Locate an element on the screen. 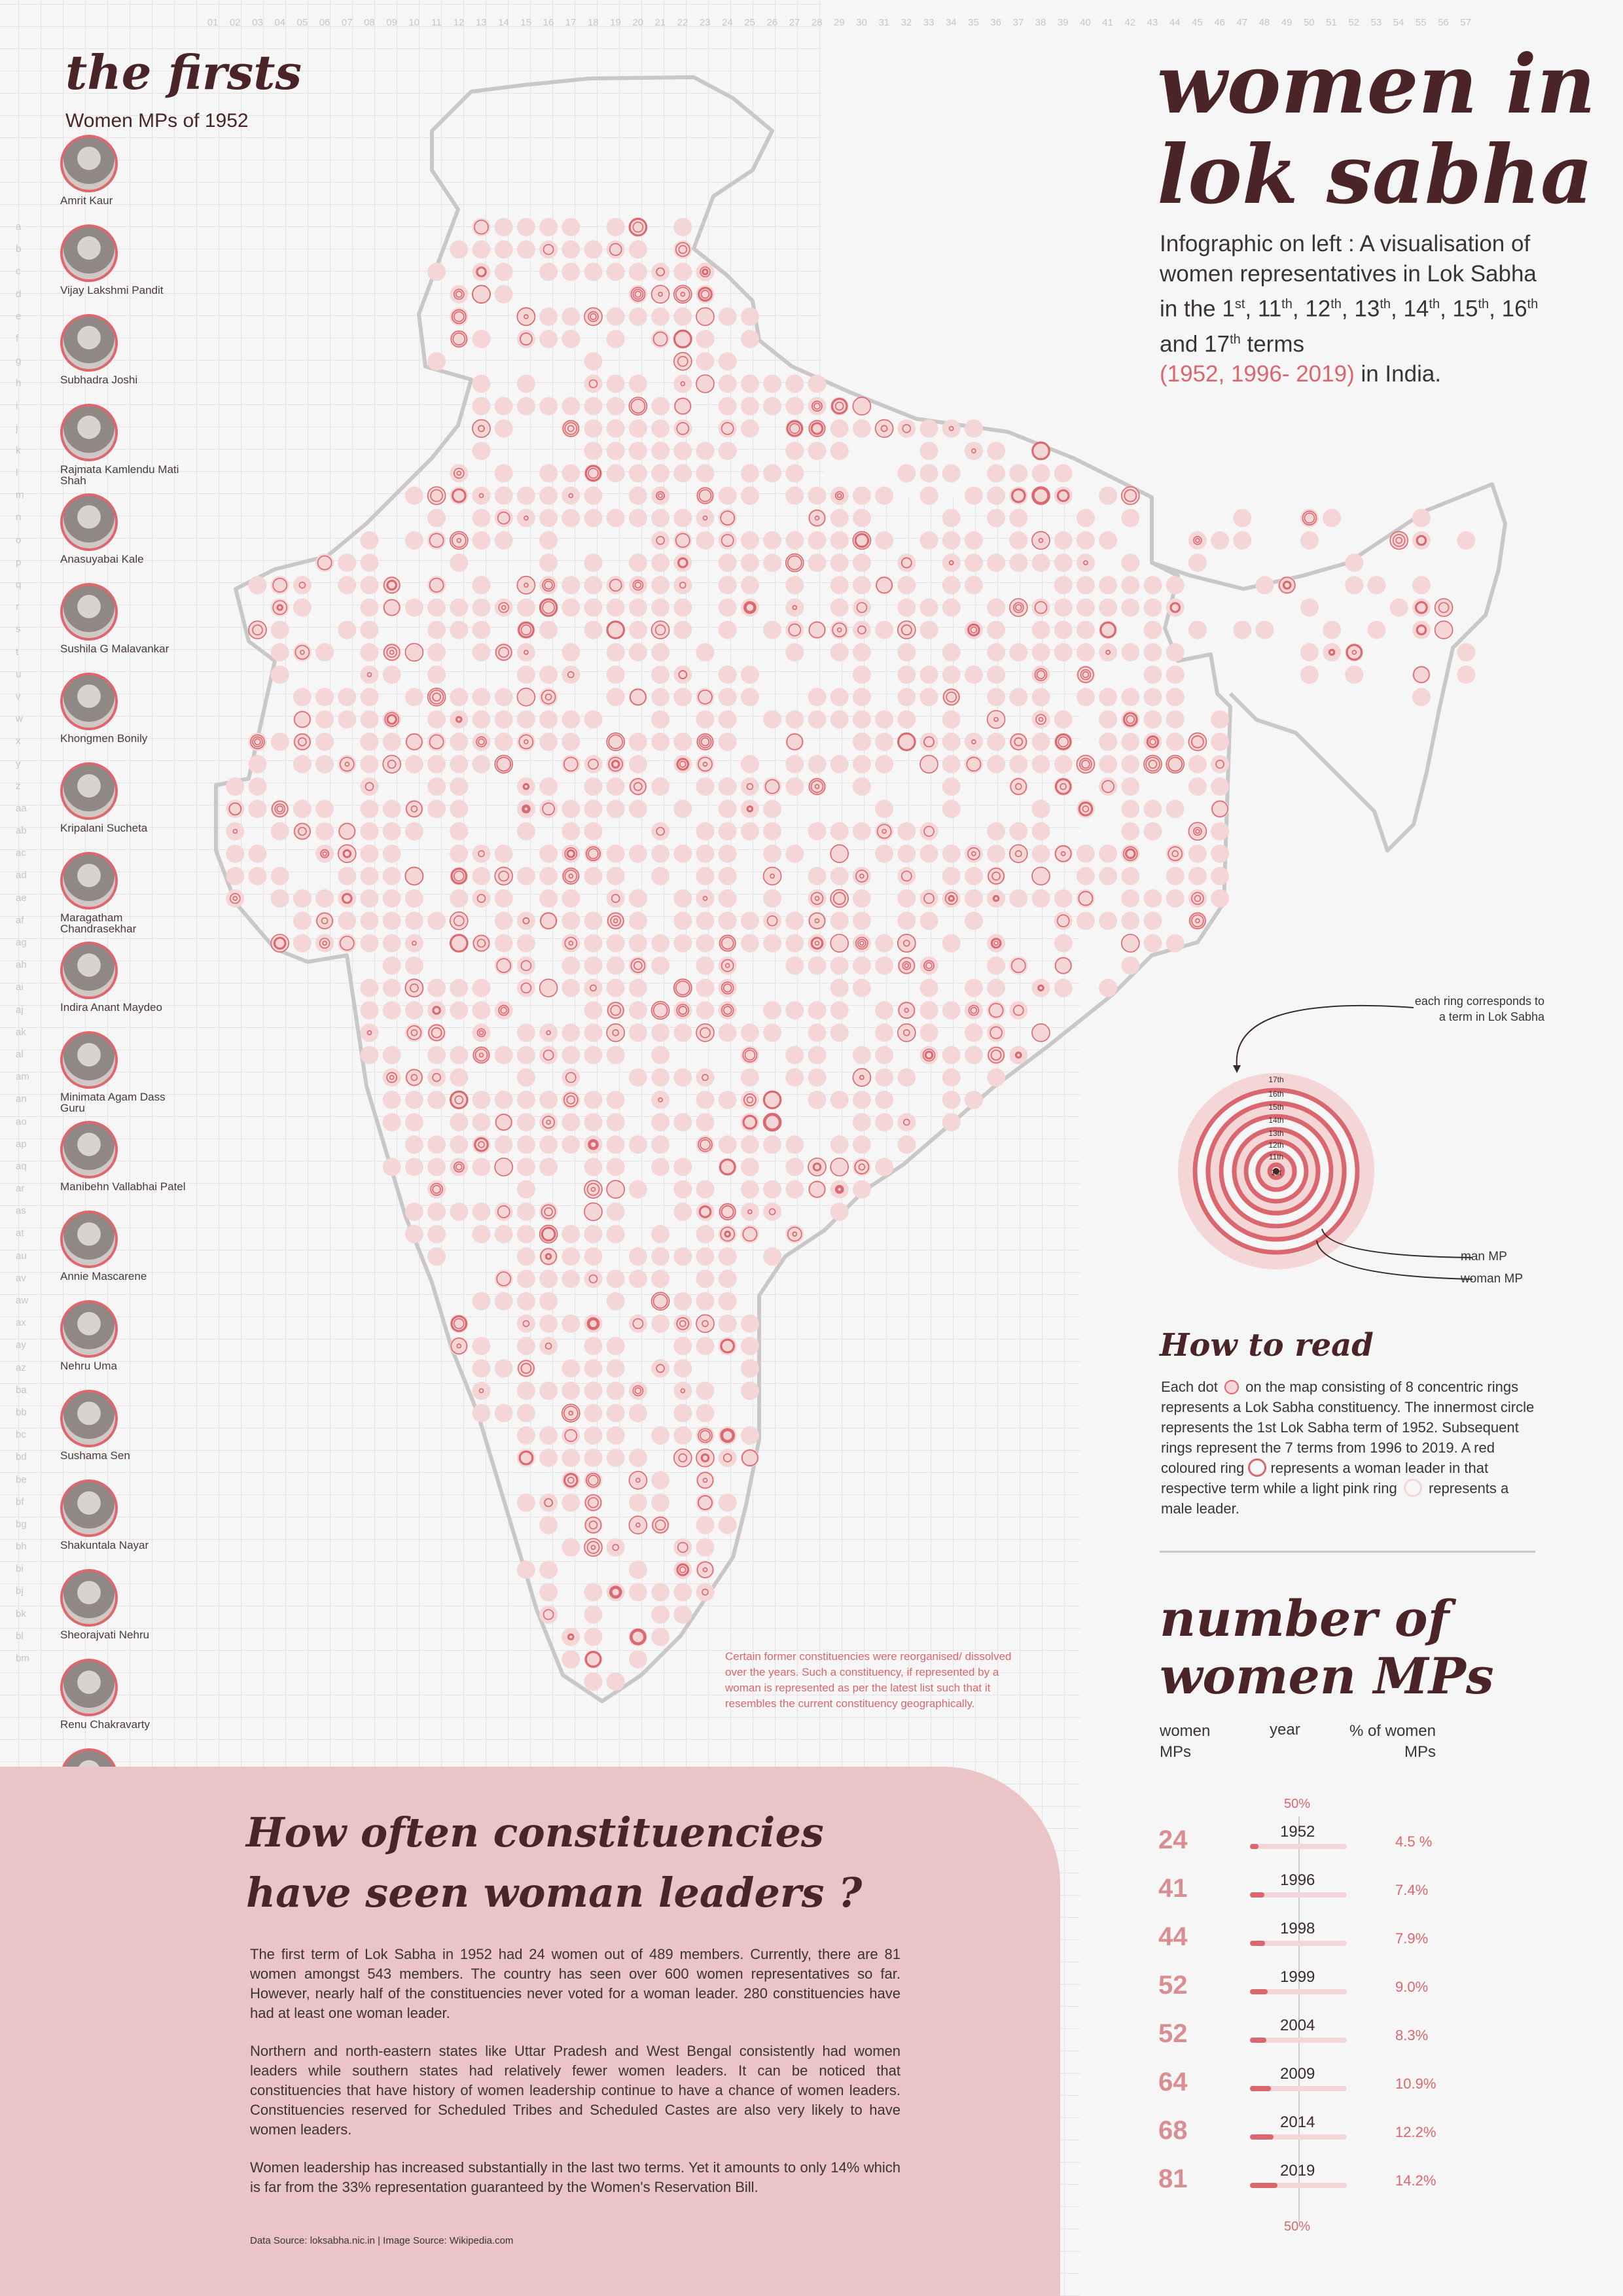 Image resolution: width=1623 pixels, height=2296 pixels. pct-bar-track is located at coordinates (1298, 1846).